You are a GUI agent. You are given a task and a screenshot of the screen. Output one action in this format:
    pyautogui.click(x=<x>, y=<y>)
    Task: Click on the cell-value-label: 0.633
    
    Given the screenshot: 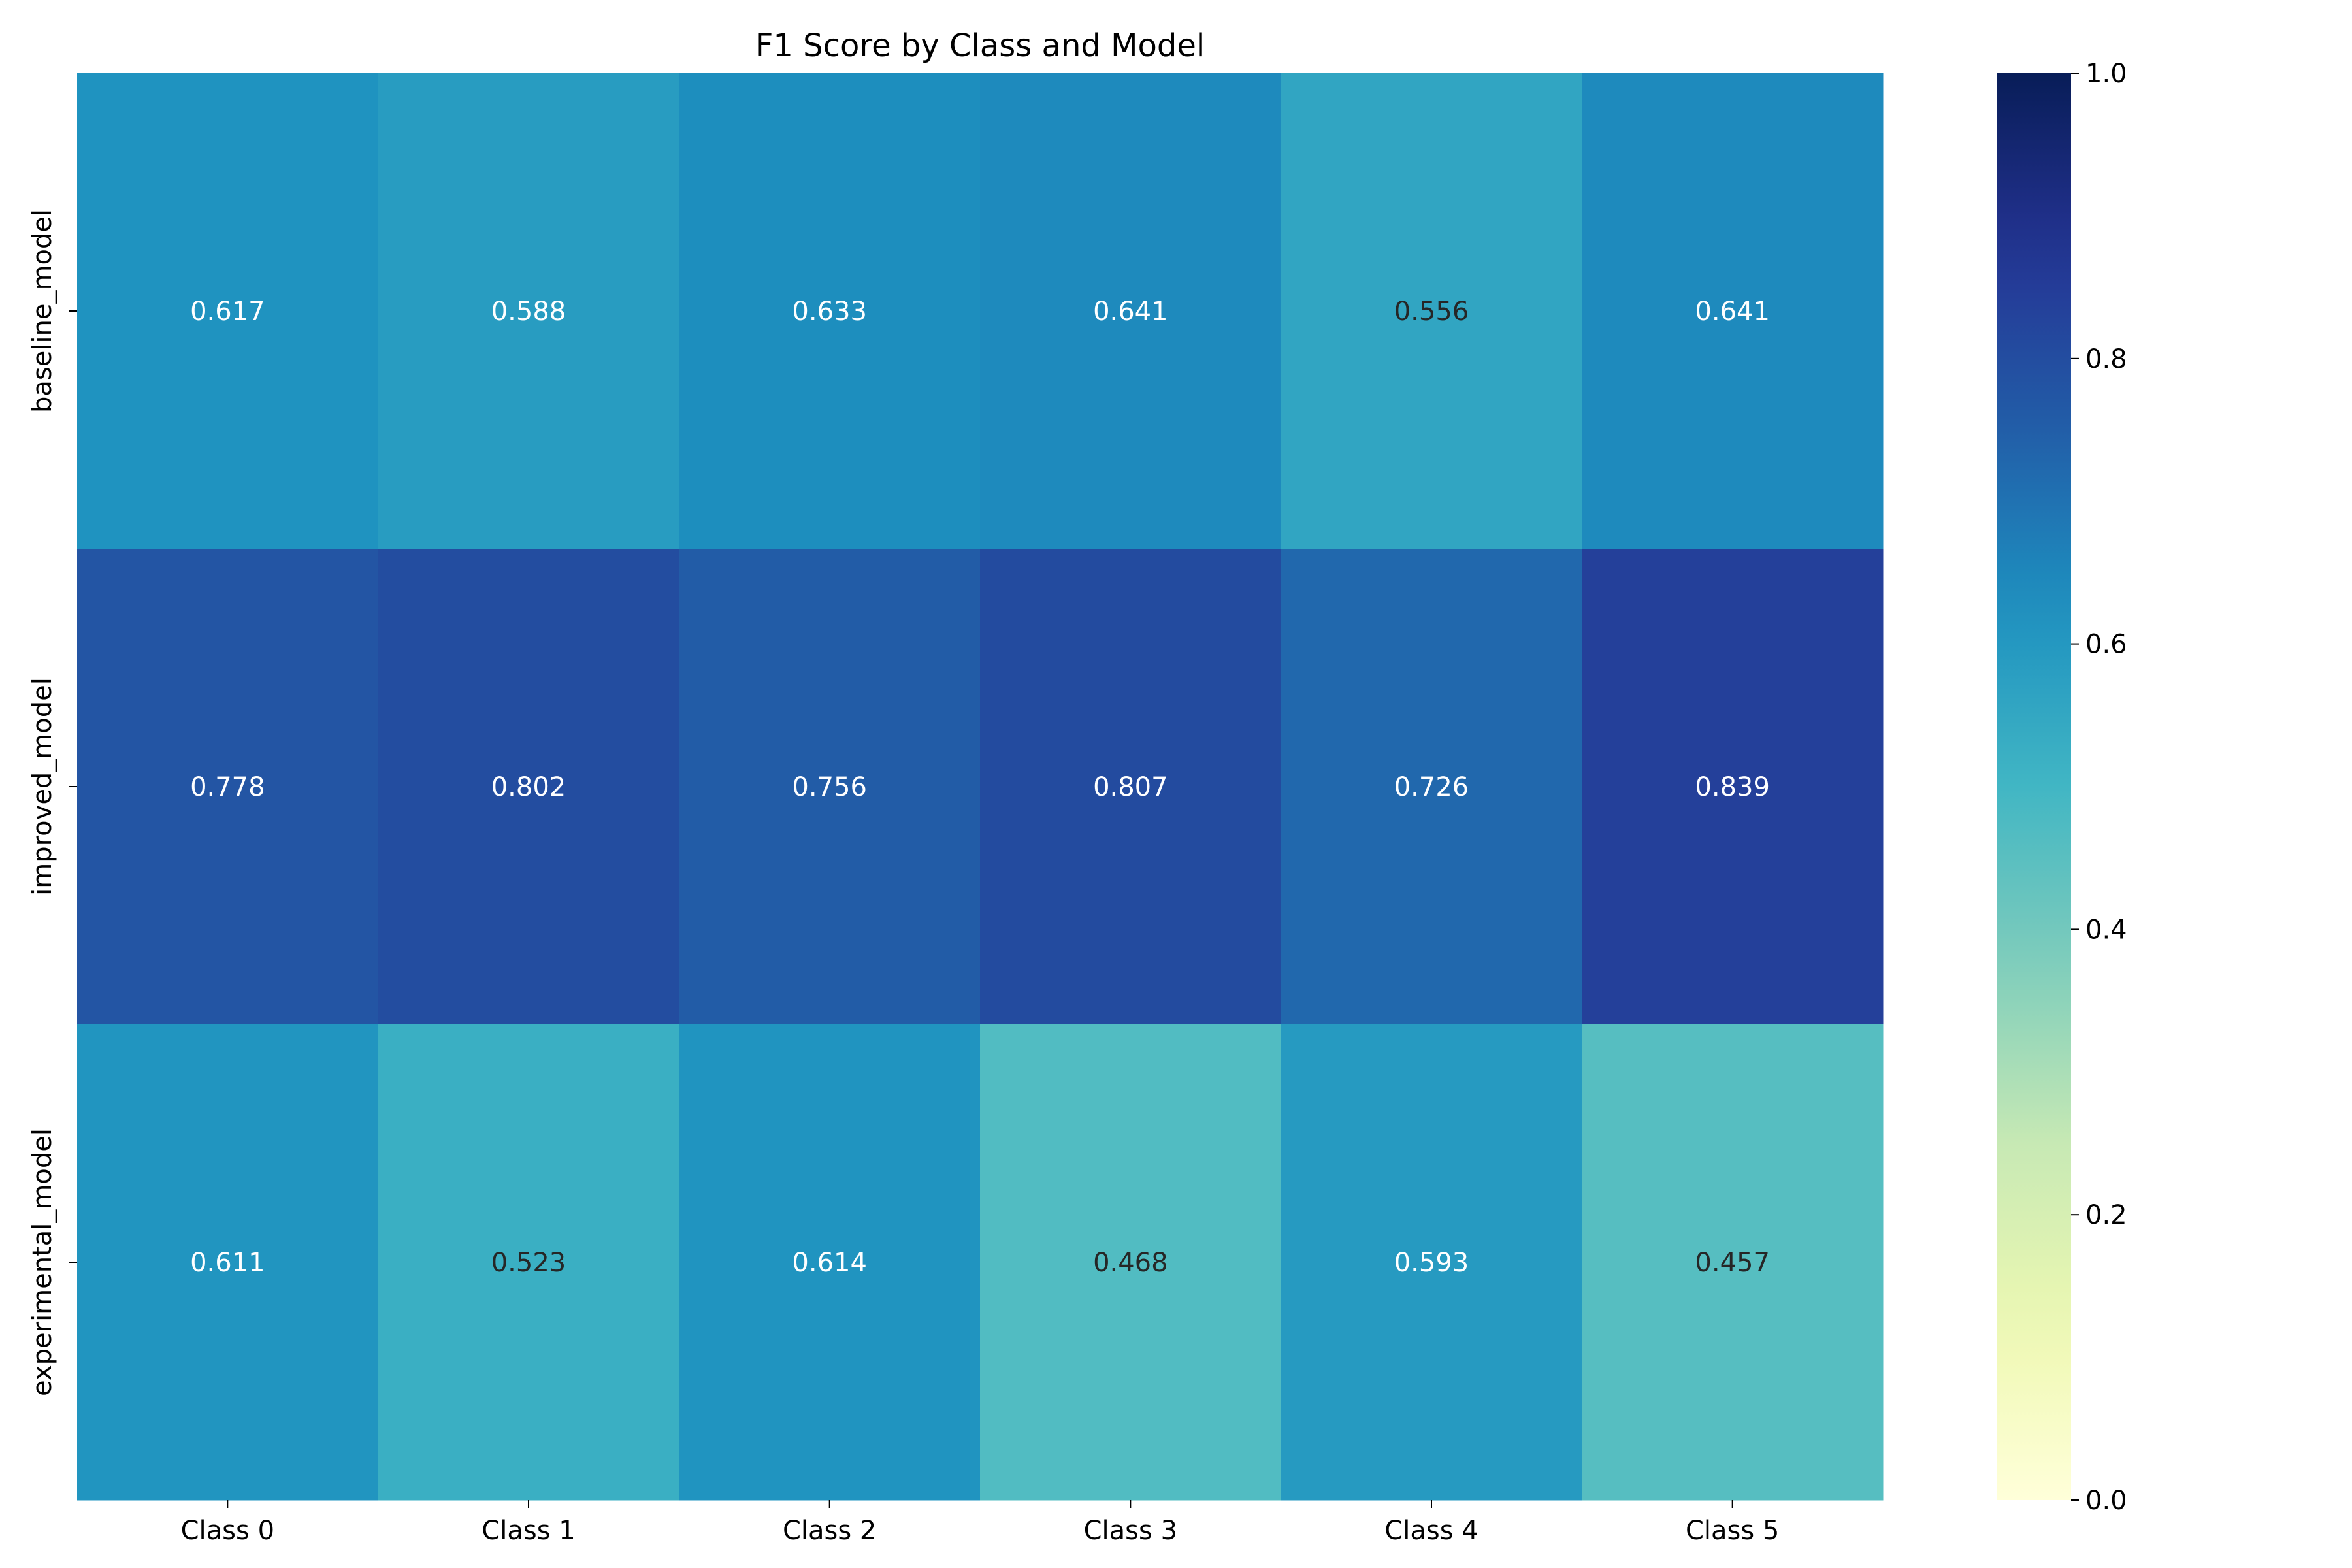 What is the action you would take?
    pyautogui.click(x=829, y=312)
    